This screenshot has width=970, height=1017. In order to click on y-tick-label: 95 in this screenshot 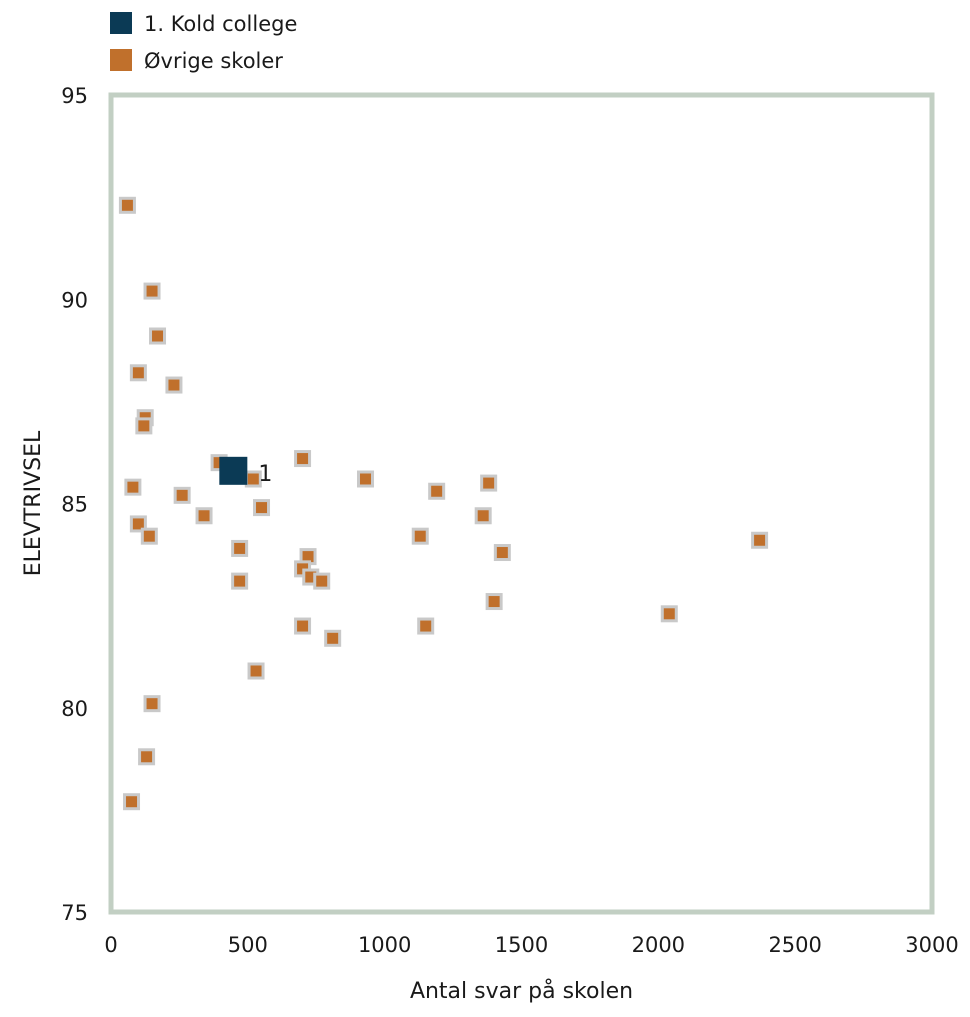, I will do `click(74, 96)`.